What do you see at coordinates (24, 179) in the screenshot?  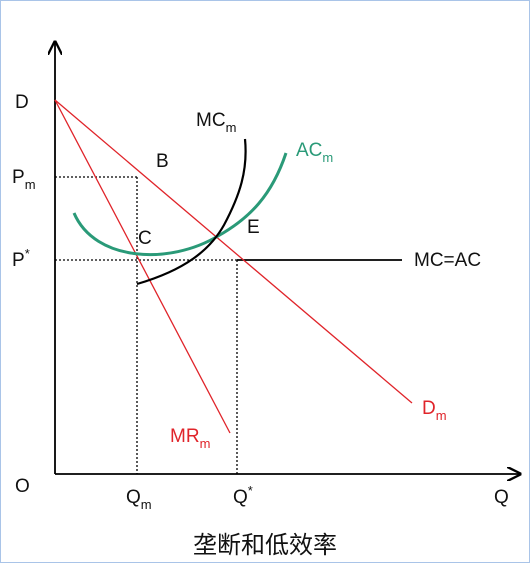 I see `label-pm: Pm` at bounding box center [24, 179].